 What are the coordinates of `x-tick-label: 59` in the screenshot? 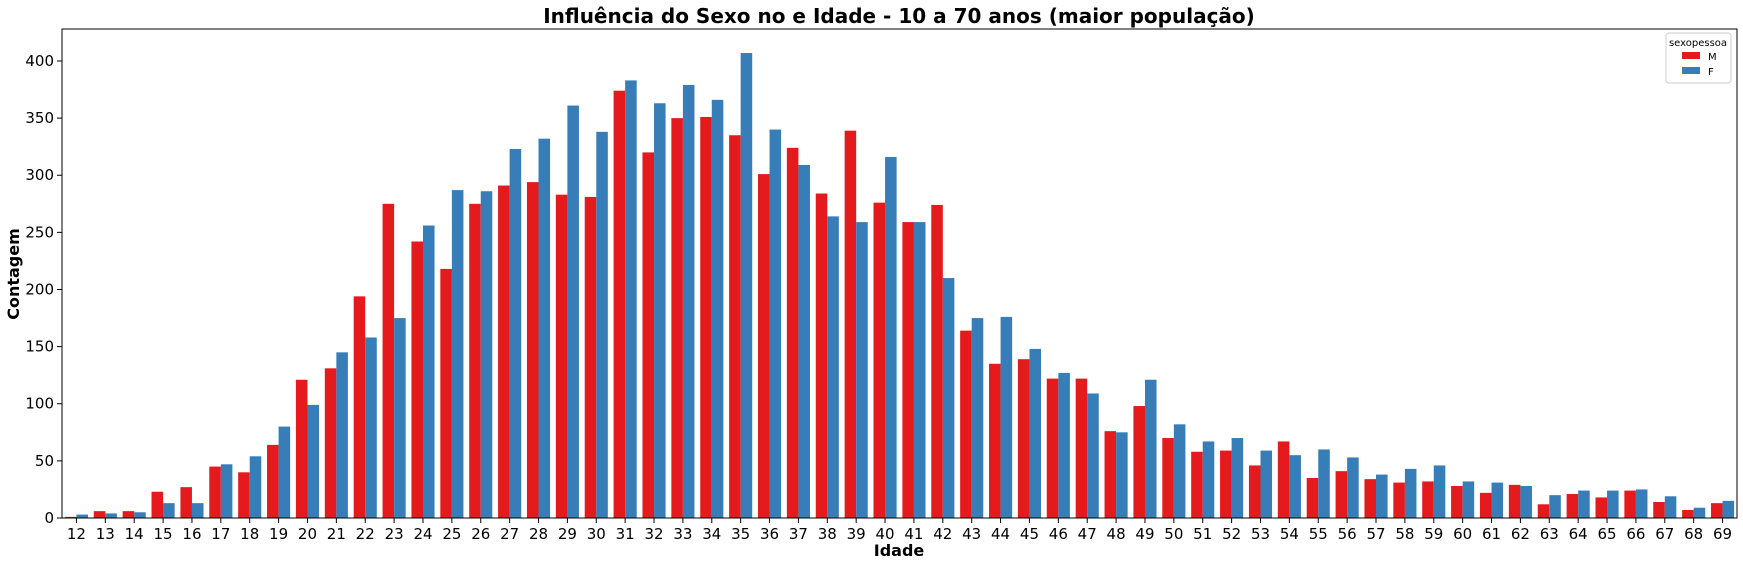 It's located at (1433, 534).